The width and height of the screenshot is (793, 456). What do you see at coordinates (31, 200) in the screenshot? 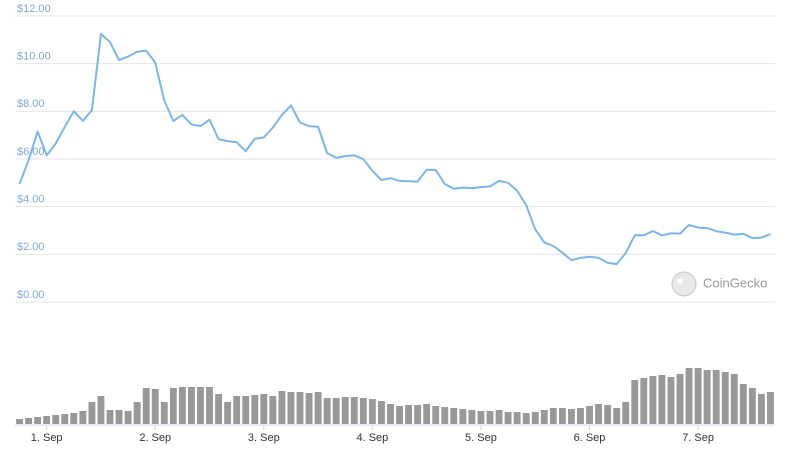
I see `y-tick-label: $4.00` at bounding box center [31, 200].